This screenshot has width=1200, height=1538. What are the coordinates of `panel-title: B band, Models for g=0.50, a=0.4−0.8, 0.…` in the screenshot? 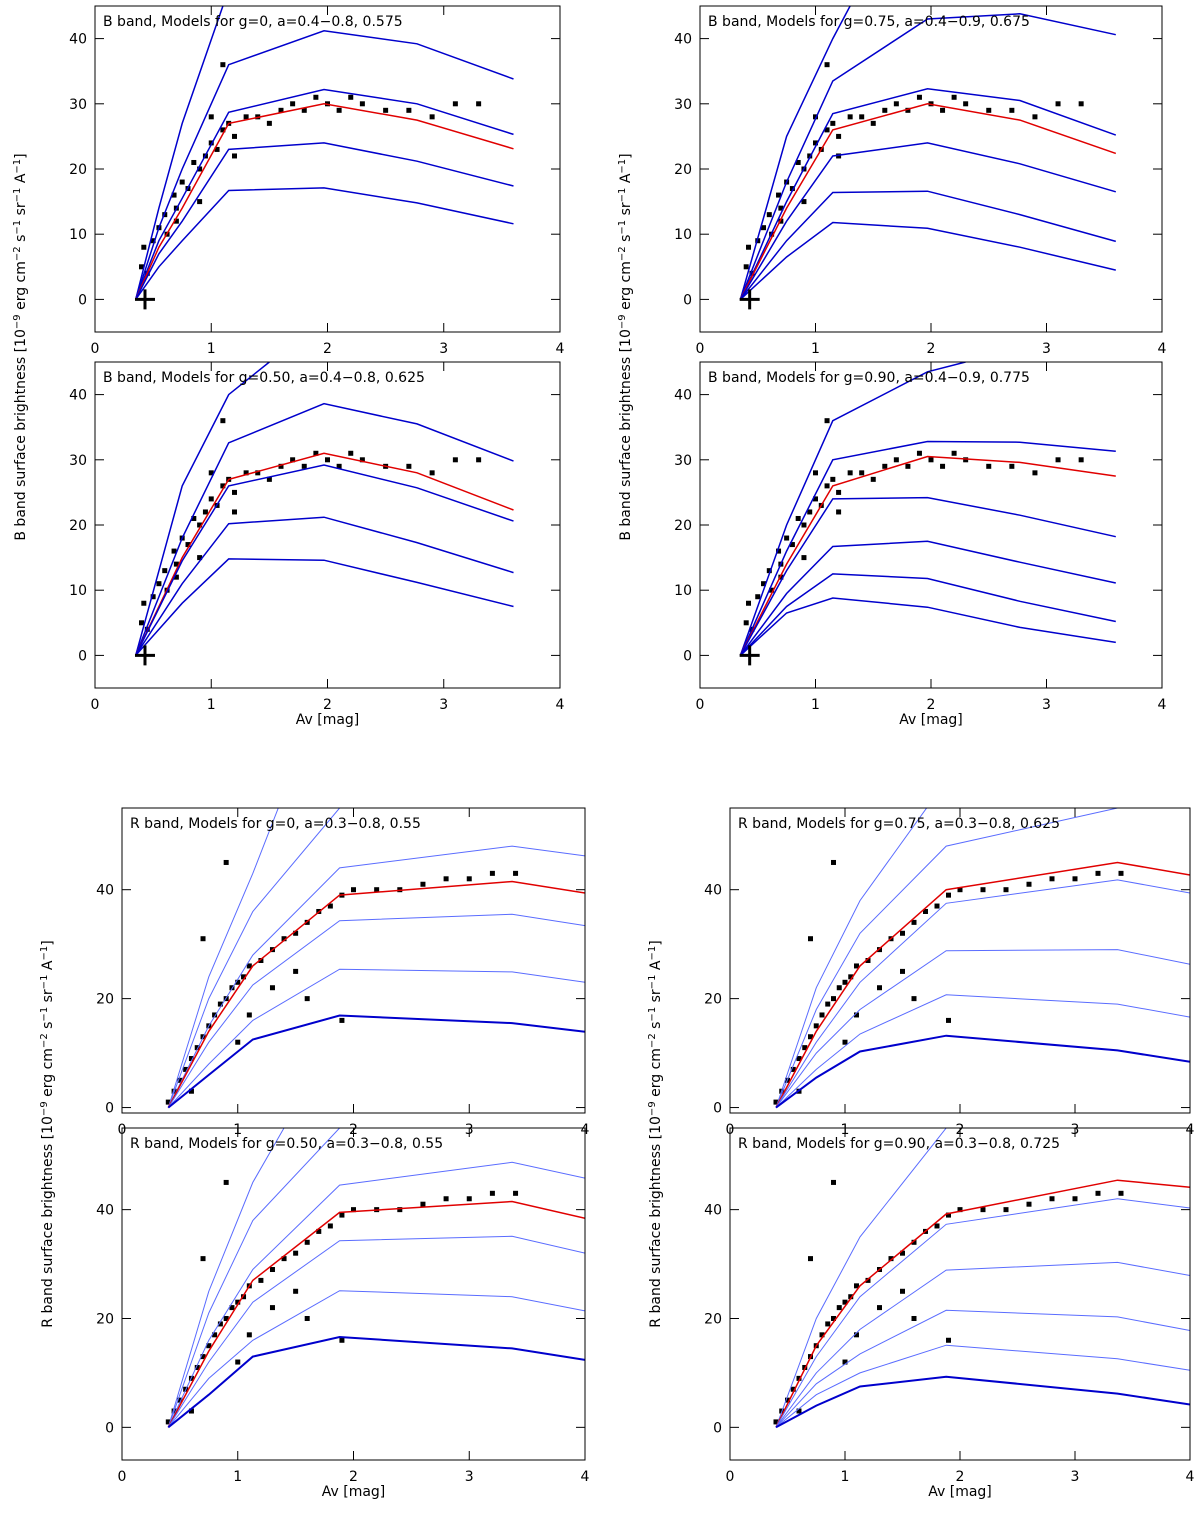 It's located at (264, 378).